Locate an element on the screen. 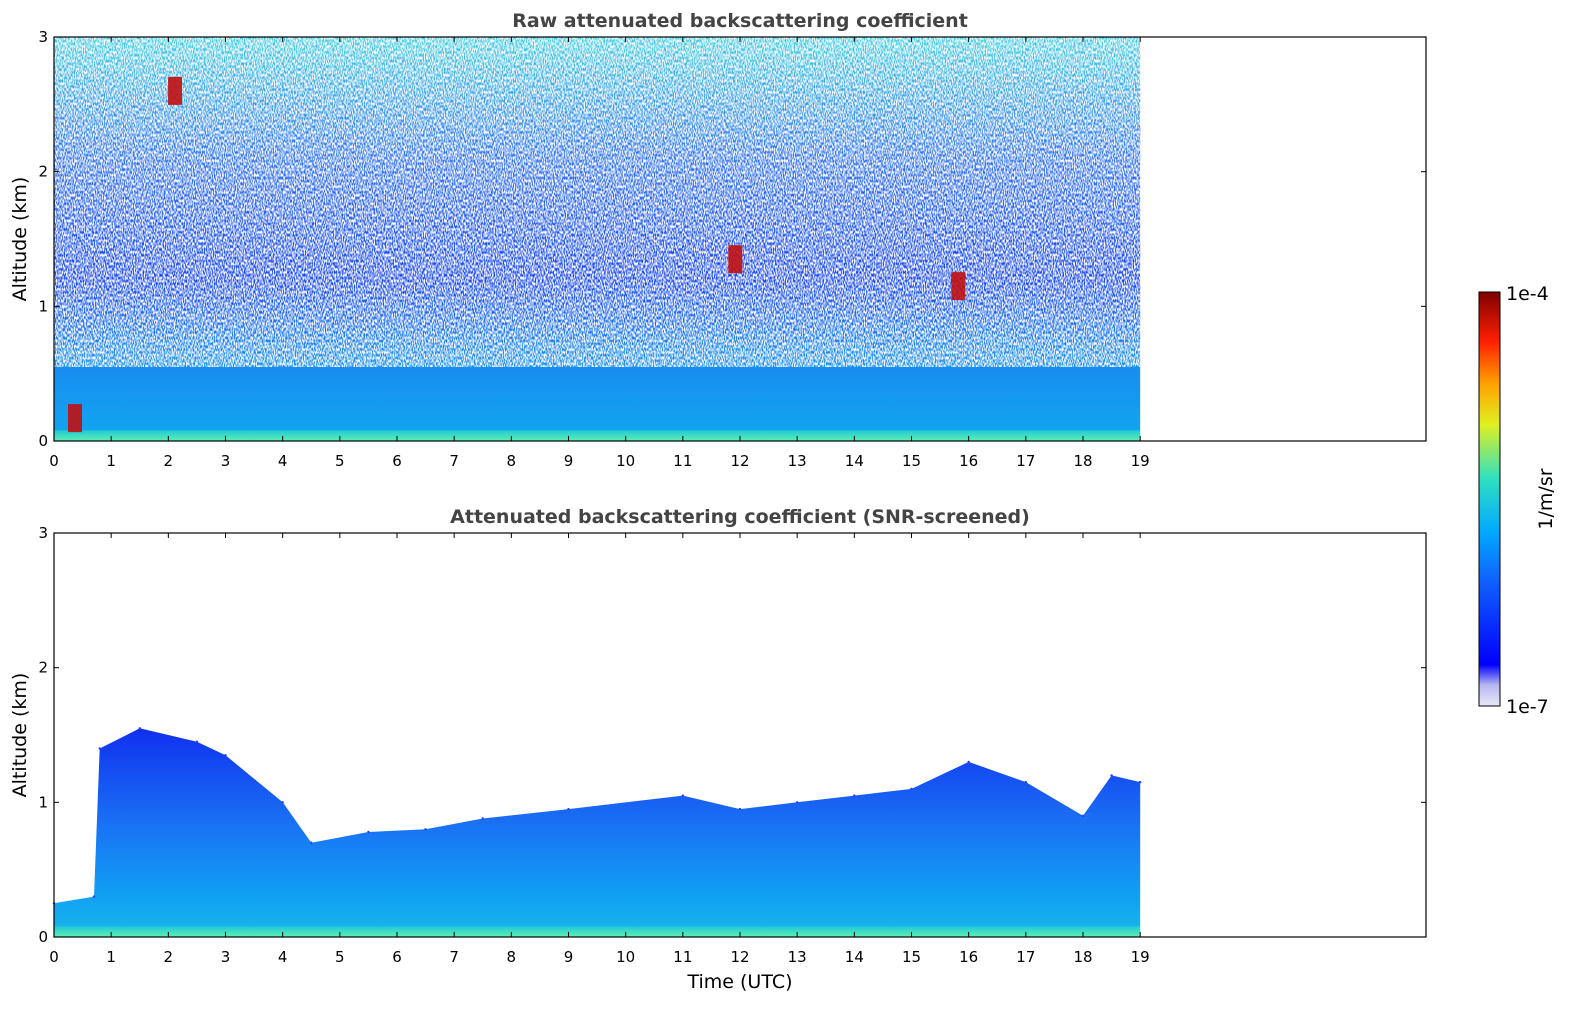  panel2-heatmap is located at coordinates (597, 832).